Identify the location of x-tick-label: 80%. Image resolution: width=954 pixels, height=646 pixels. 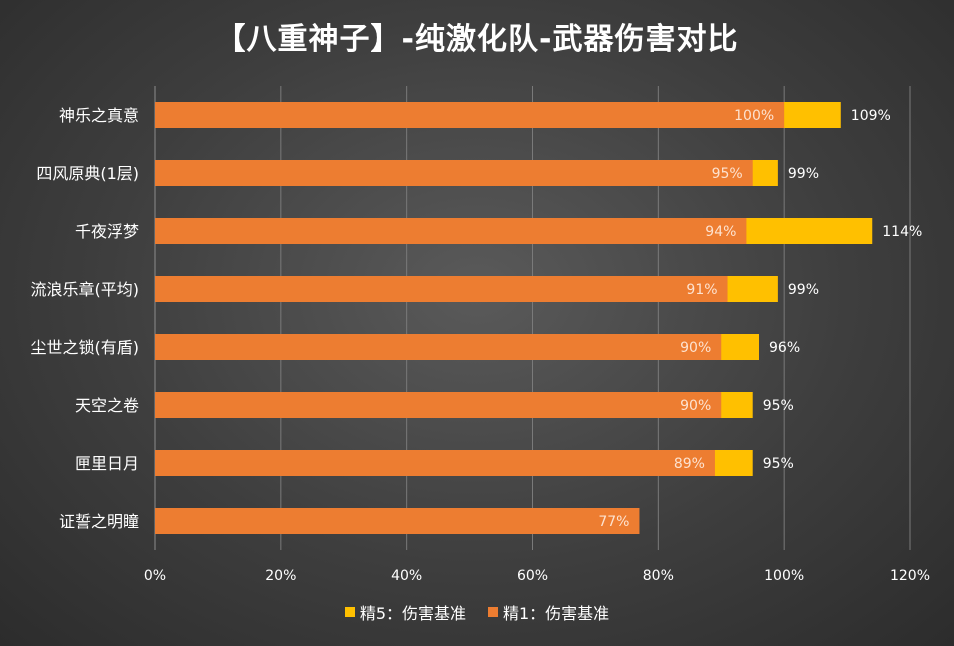
(658, 576).